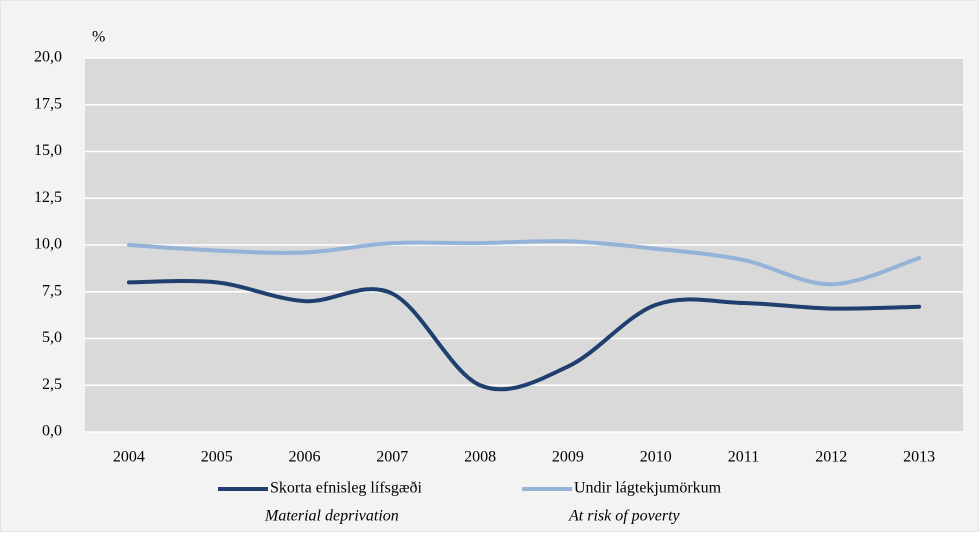 The image size is (979, 537). I want to click on x-tick-label: 2009, so click(568, 457).